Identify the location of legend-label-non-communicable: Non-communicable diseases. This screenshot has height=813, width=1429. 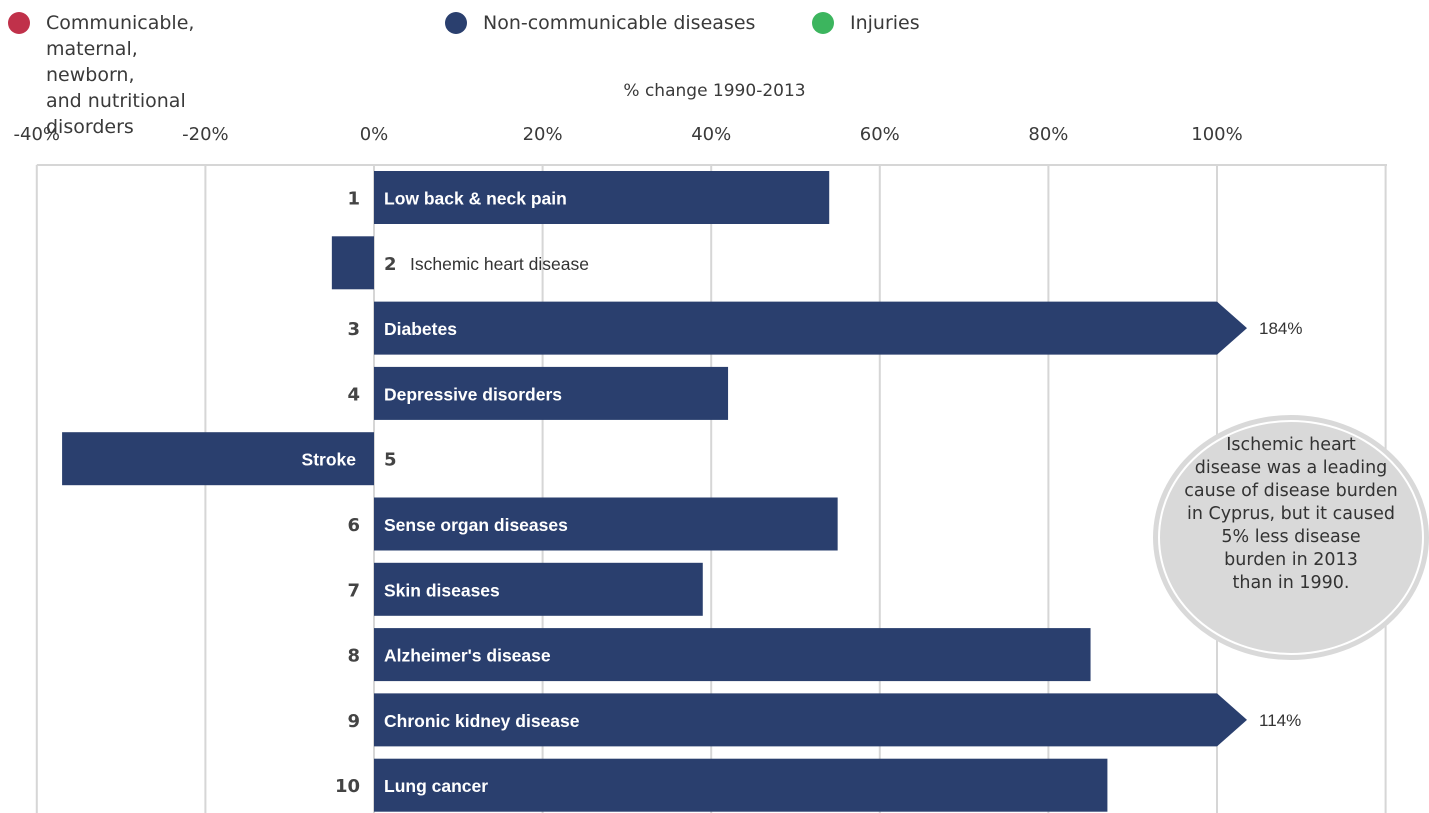
(619, 23).